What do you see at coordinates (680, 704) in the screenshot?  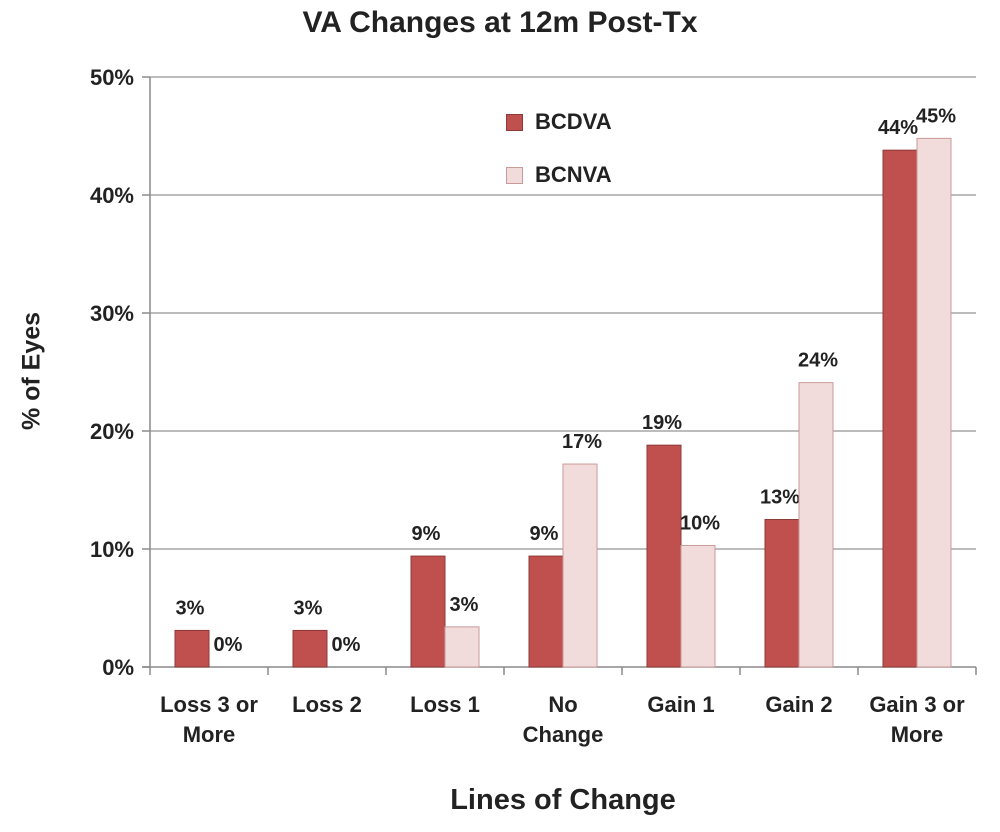 I see `x-tick-label: Gain 1` at bounding box center [680, 704].